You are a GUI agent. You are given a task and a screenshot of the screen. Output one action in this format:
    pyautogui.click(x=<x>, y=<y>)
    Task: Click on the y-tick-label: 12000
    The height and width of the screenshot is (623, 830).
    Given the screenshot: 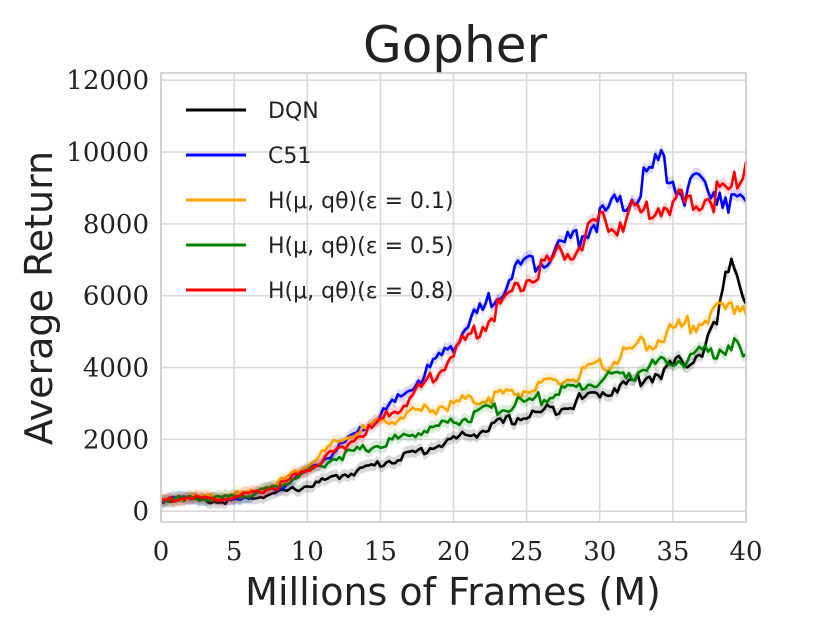 What is the action you would take?
    pyautogui.click(x=107, y=81)
    